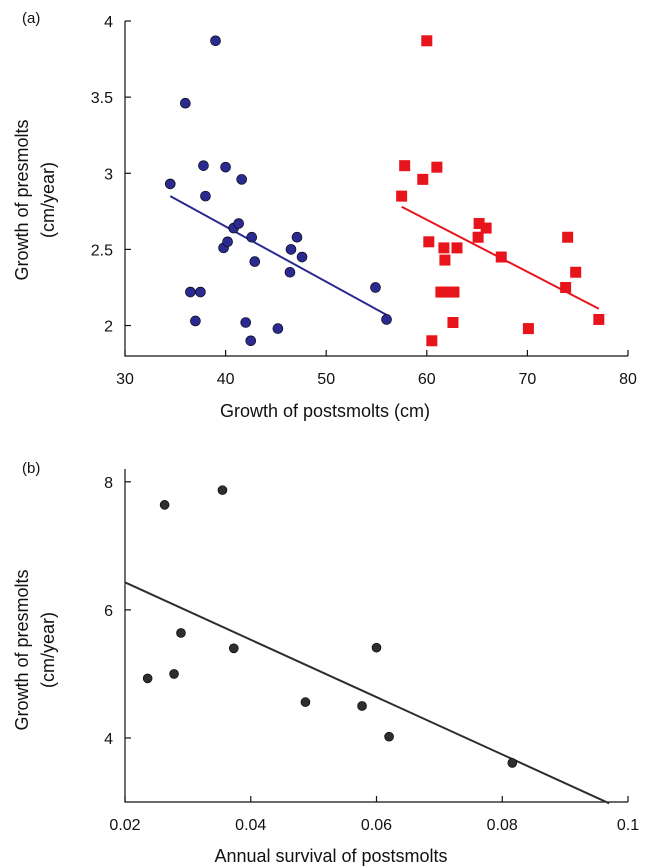 This screenshot has width=656, height=868. I want to click on x-tick-label: 0.04, so click(250, 825).